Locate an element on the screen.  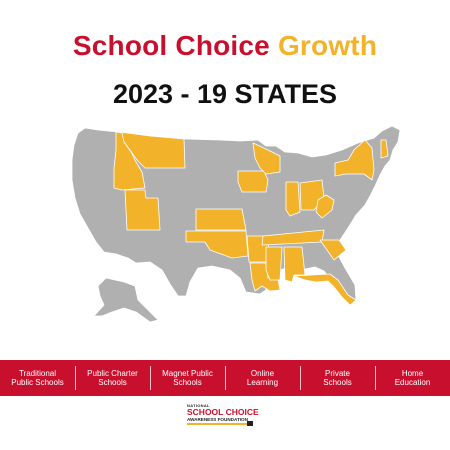
option-public-charter-schools: Public Charter Schools is located at coordinates (112, 378).